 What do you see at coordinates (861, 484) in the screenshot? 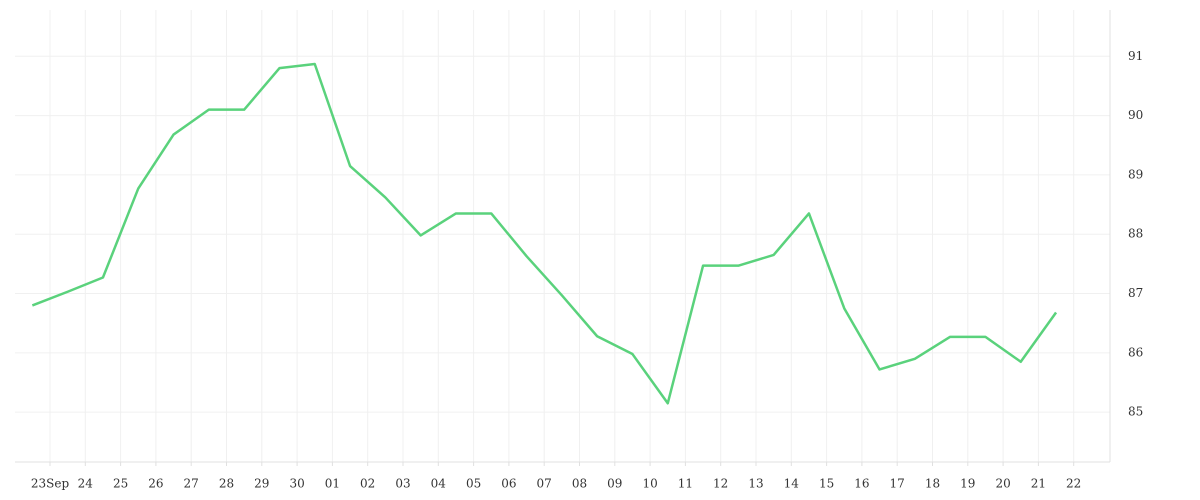
I see `x-tick-label: 16` at bounding box center [861, 484].